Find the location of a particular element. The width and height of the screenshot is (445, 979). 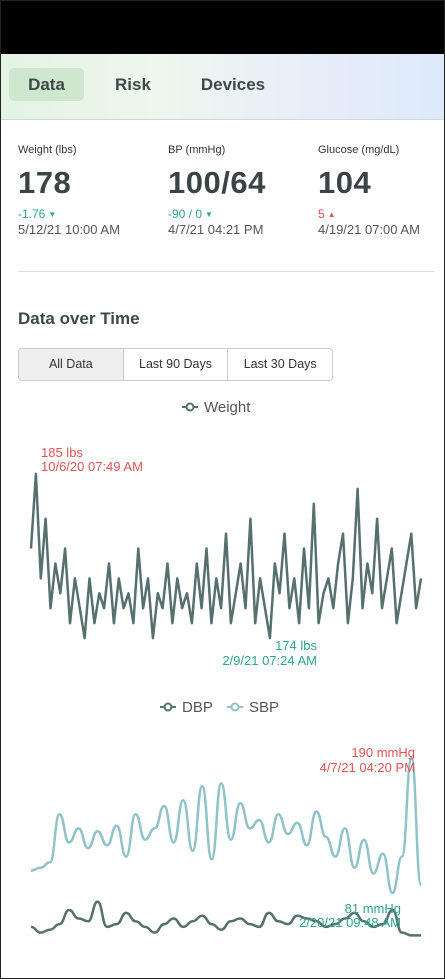

tab-data: Data is located at coordinates (46, 84).